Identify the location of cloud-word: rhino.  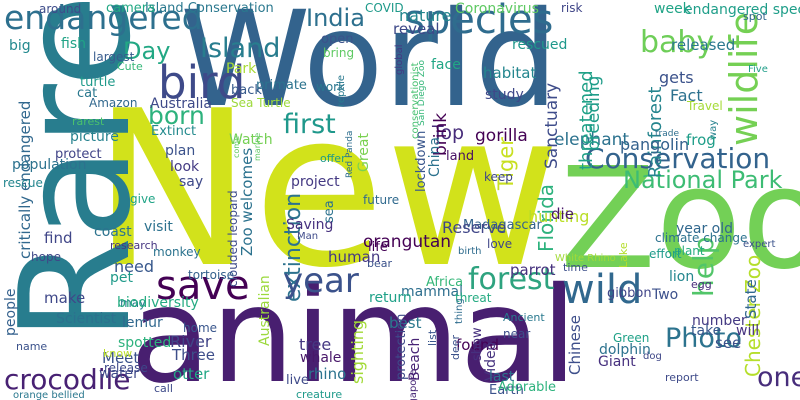
(327, 374).